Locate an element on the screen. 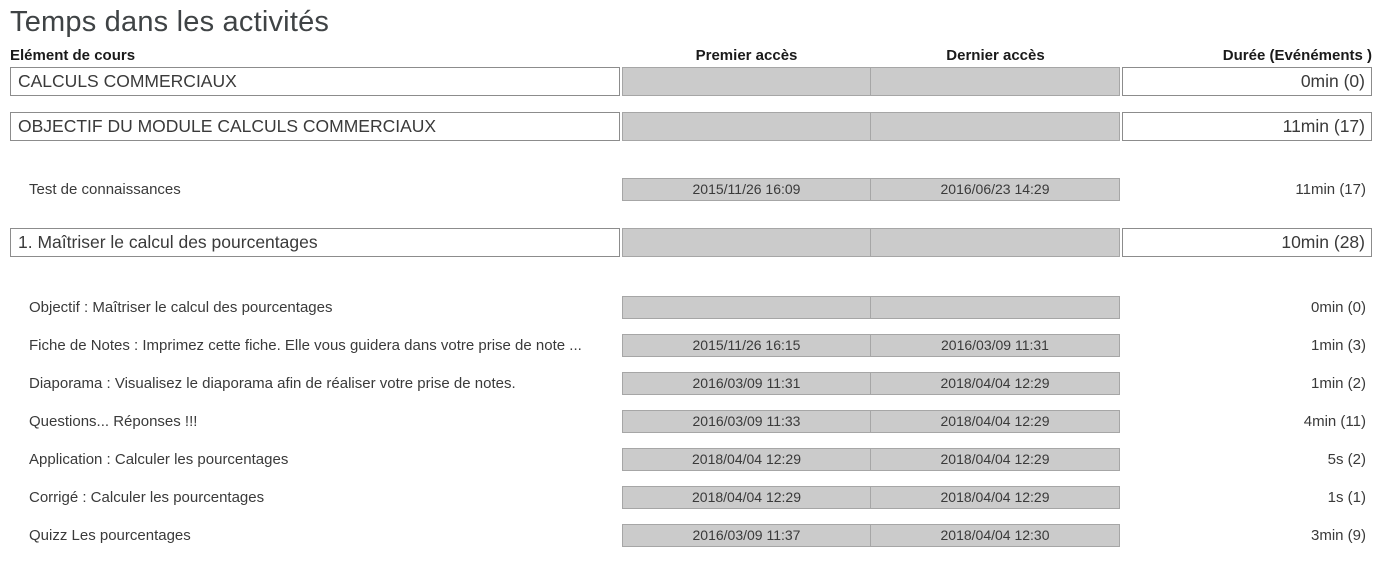 This screenshot has height=565, width=1382. duration-value: 1min (2) is located at coordinates (1338, 383).